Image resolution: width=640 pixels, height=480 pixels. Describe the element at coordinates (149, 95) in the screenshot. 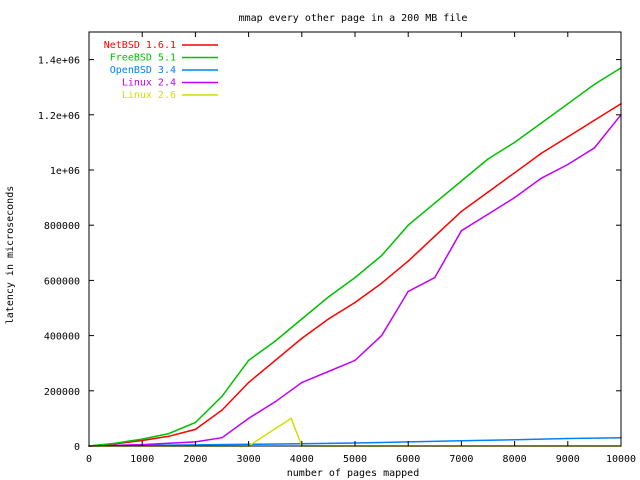

I see `legend-label: Linux 2.6` at that location.